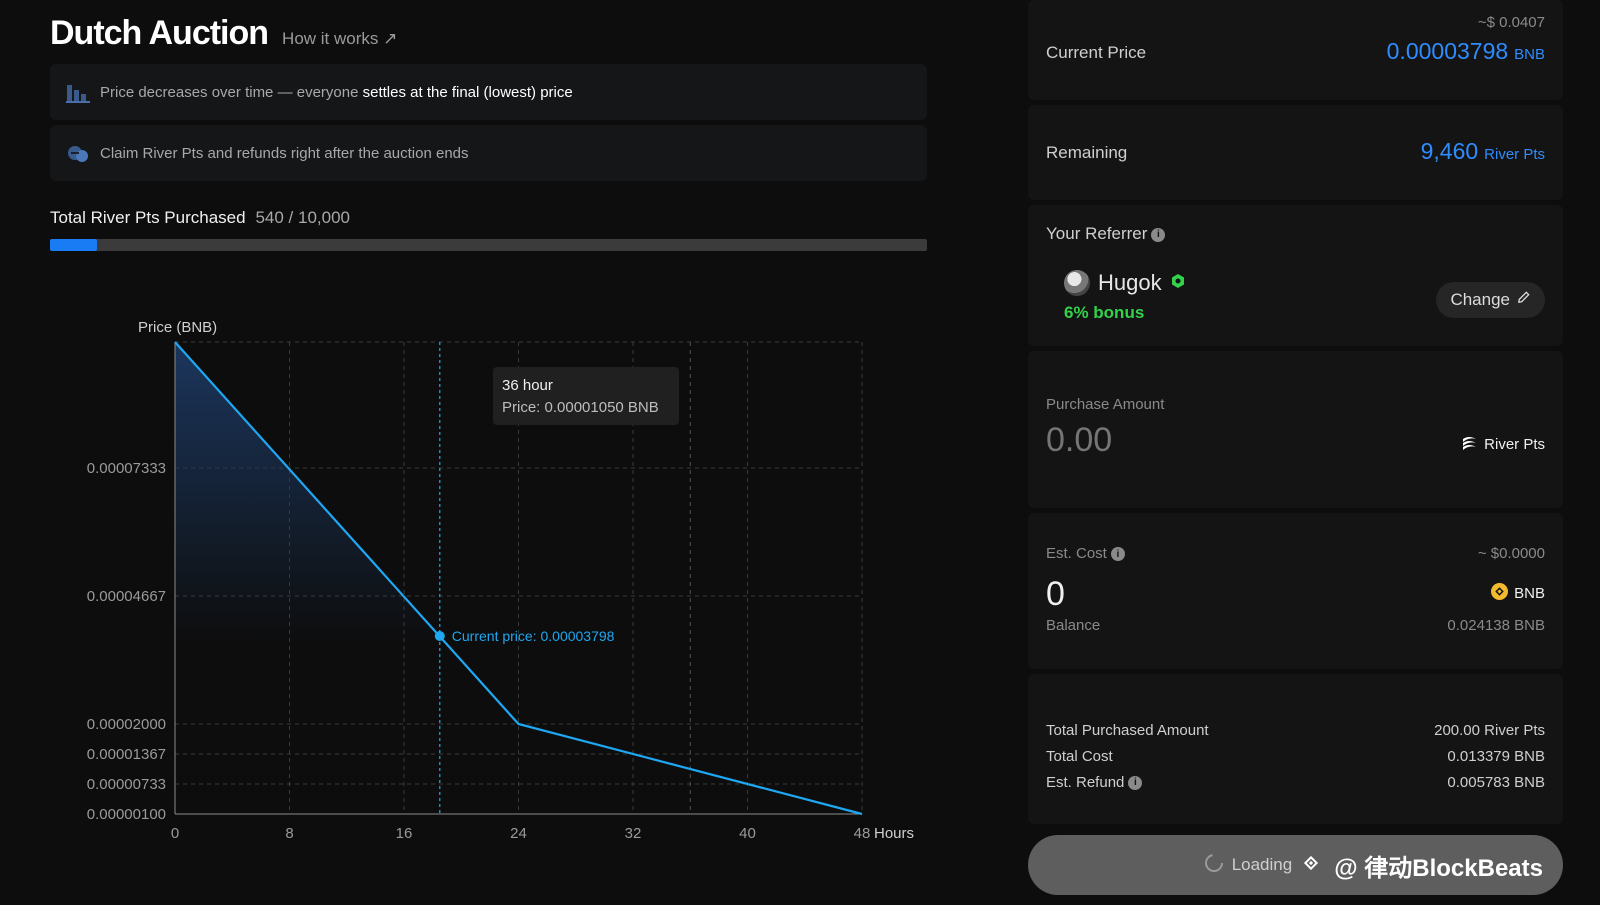 This screenshot has width=1600, height=905. I want to click on current-price-unit: BNB, so click(1529, 54).